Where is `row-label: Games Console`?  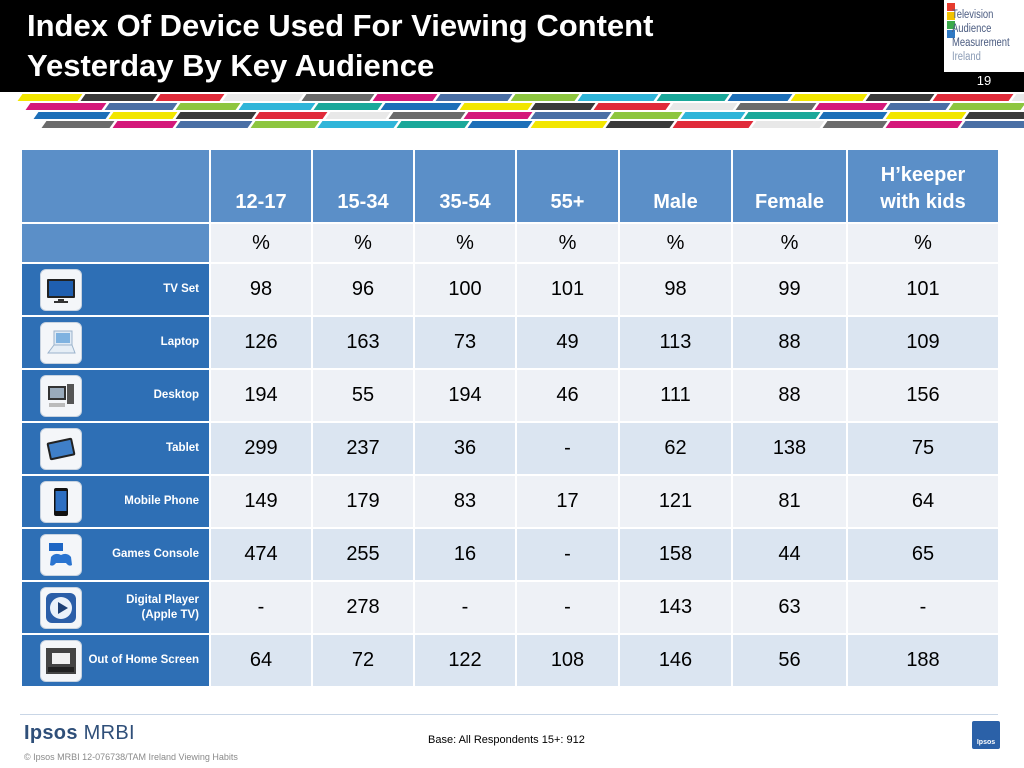
row-label: Games Console is located at coordinates (115, 554).